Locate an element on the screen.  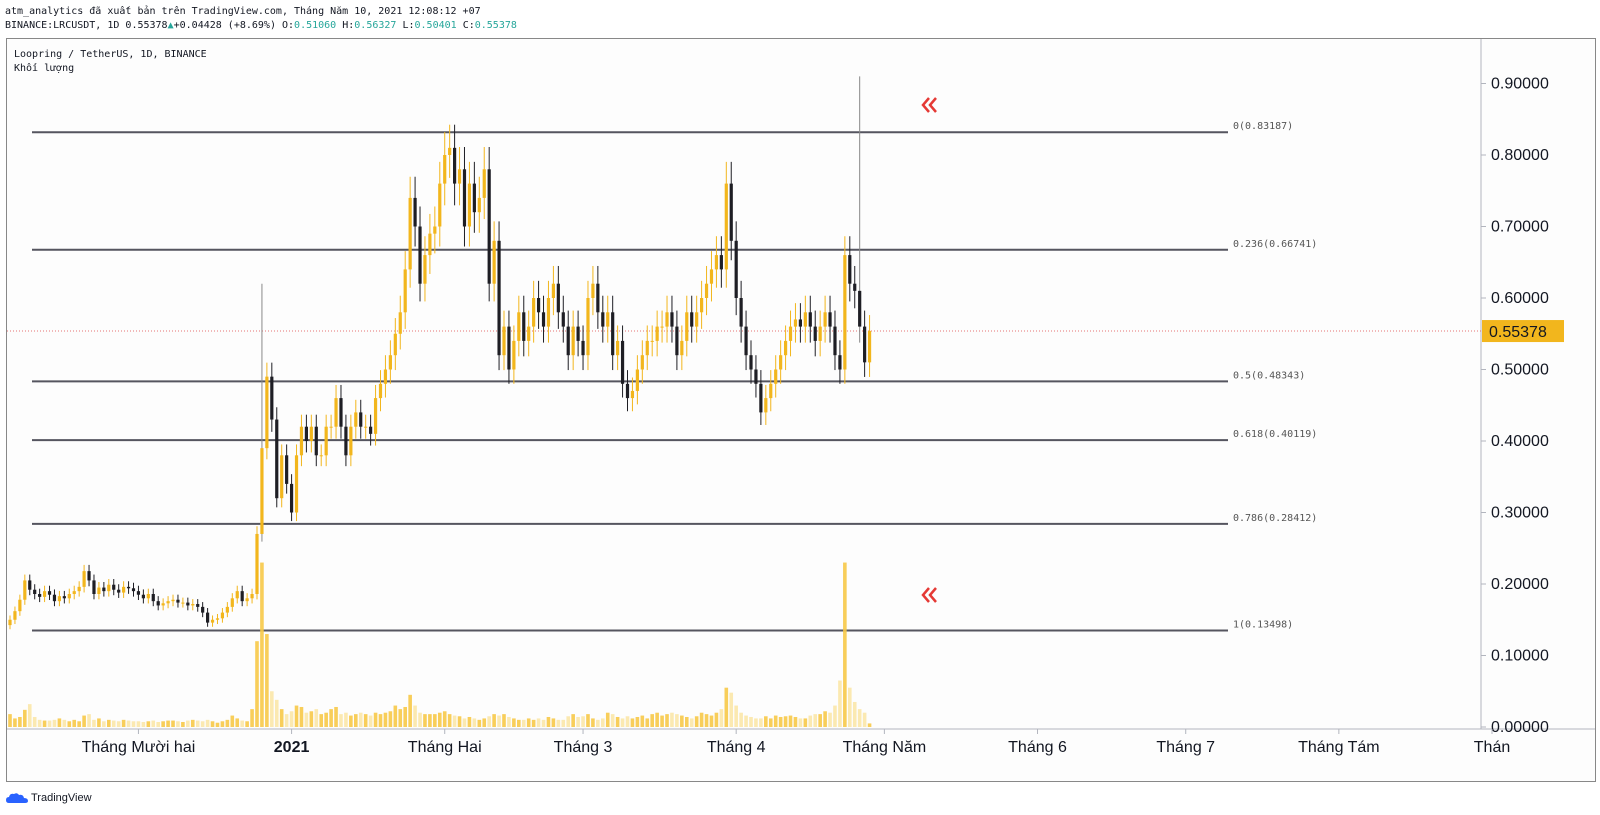
last-price-tag-label: 0.55378 is located at coordinates (1518, 332).